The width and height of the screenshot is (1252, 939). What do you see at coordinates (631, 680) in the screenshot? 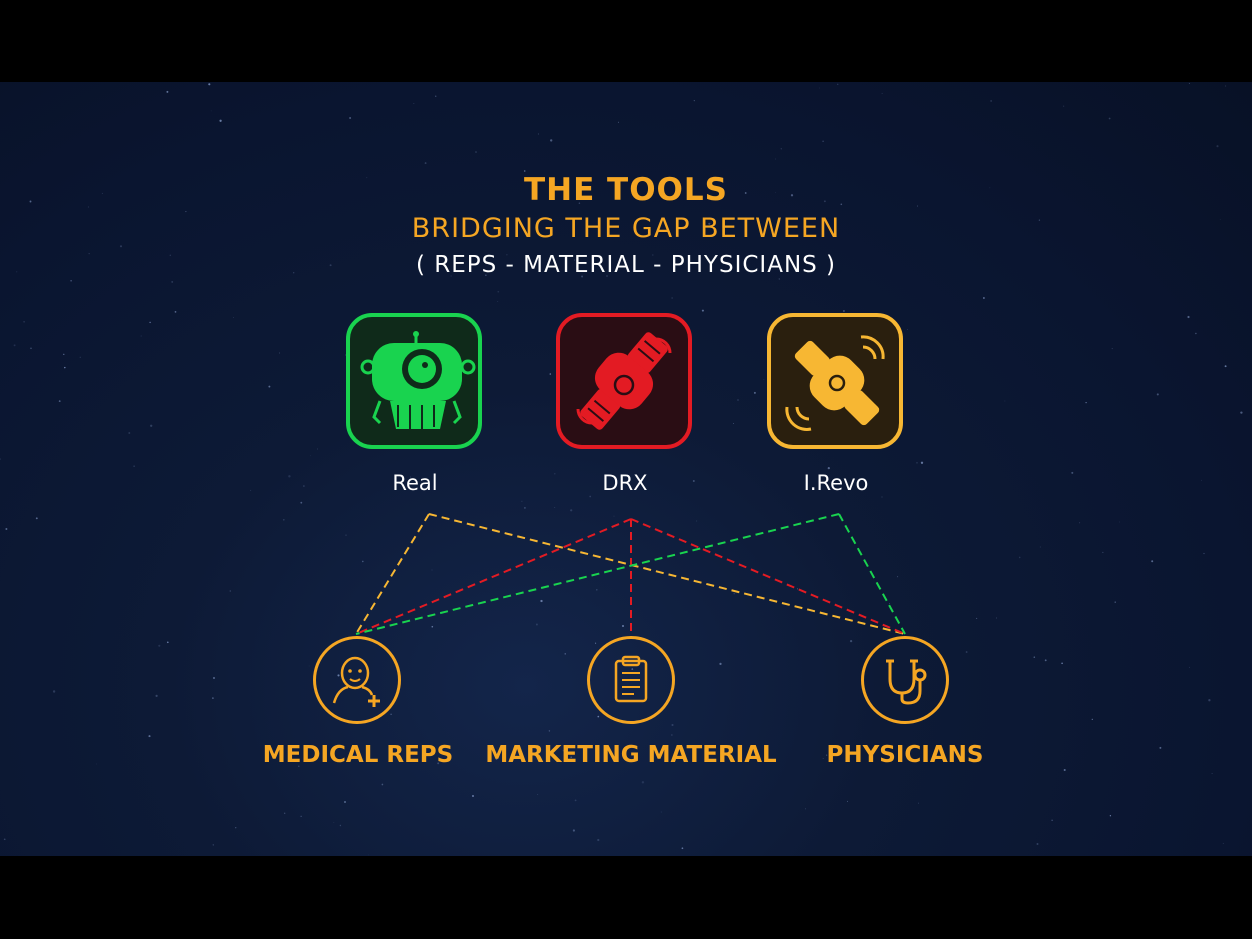
I see `target-marketing-material` at bounding box center [631, 680].